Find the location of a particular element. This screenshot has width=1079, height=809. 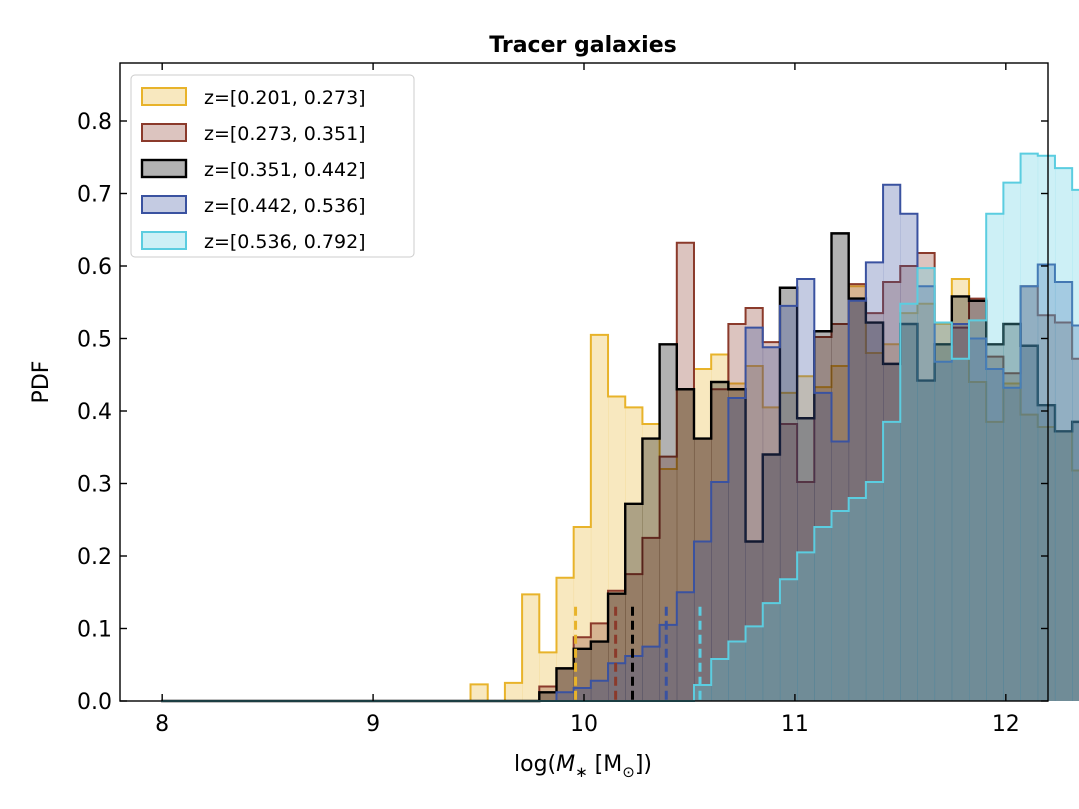

legend-item: z=[0.351, 0.442] is located at coordinates (253, 169).